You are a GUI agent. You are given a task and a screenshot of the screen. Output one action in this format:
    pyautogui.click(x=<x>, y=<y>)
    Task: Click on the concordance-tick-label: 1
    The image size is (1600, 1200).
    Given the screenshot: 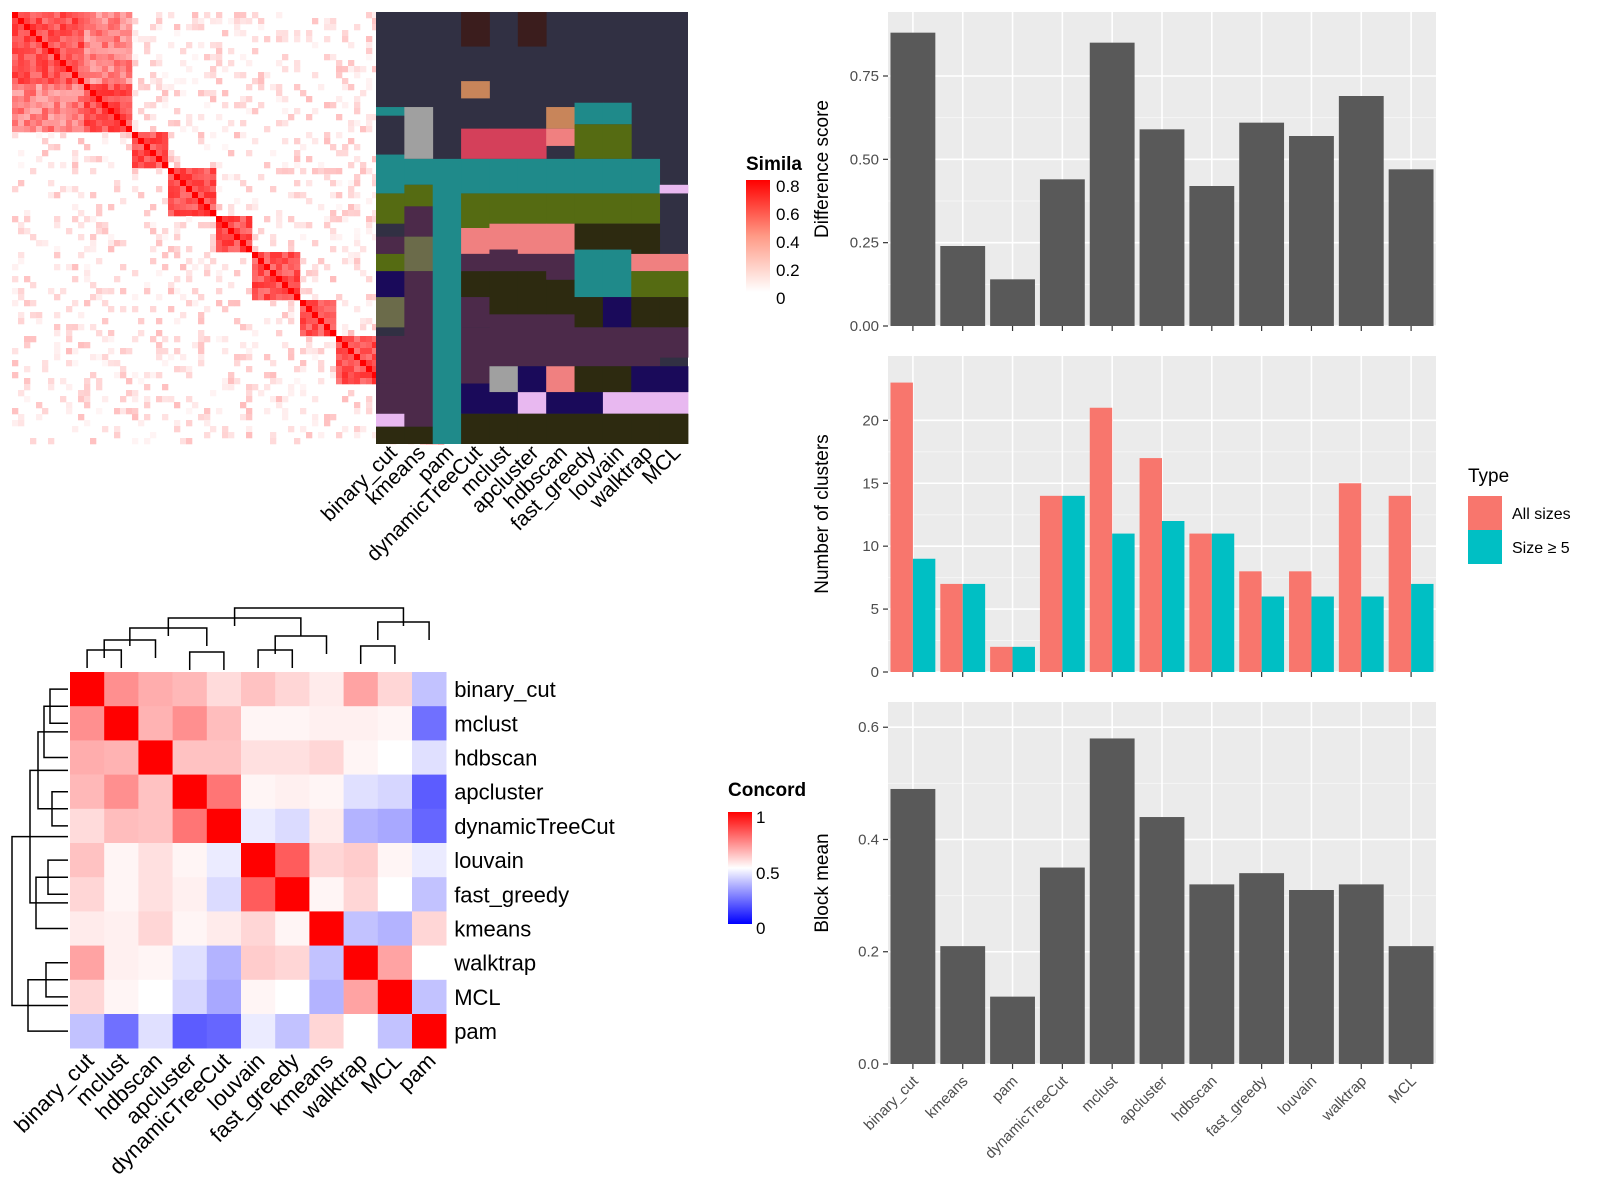 What is the action you would take?
    pyautogui.click(x=760, y=817)
    